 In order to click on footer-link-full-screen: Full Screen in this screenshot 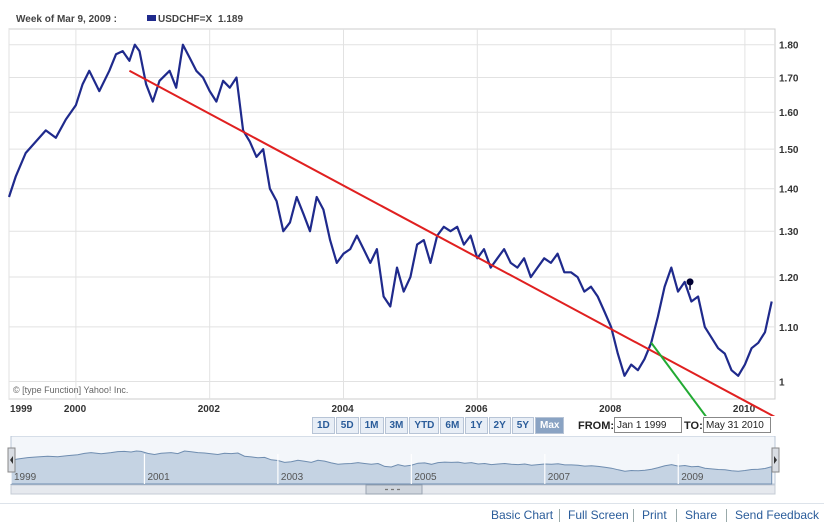, I will do `click(598, 515)`.